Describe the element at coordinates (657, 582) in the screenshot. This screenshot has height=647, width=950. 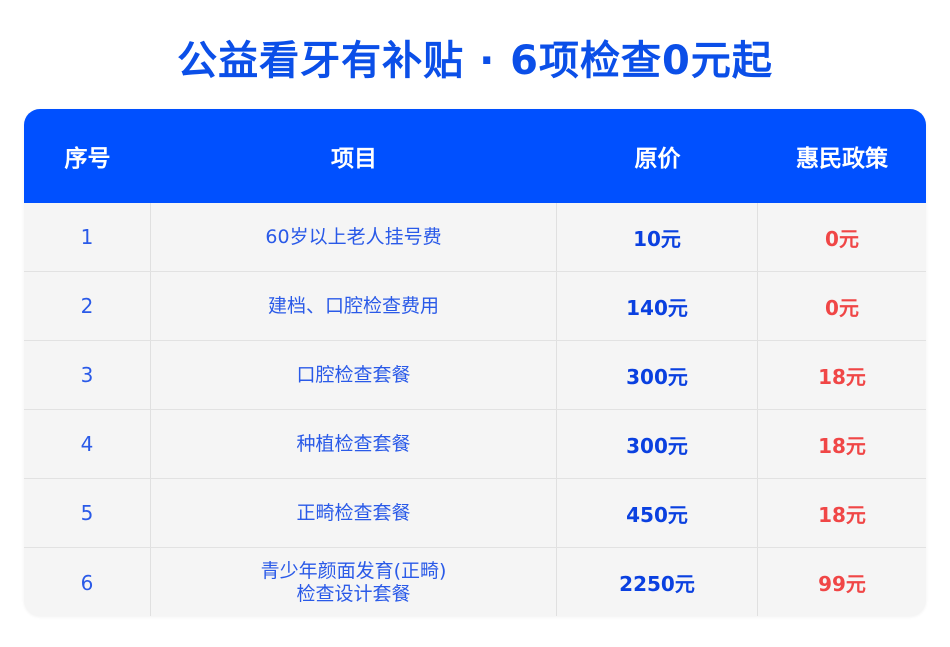
I see `row-price: 2250元` at that location.